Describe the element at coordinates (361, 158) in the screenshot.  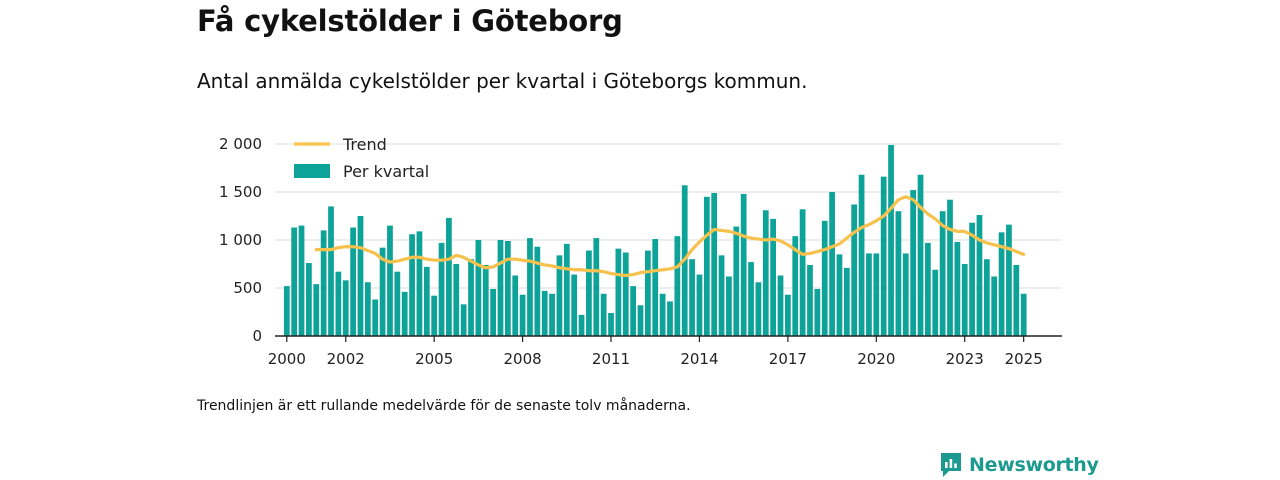
I see `legend: Trend Per kvartal` at that location.